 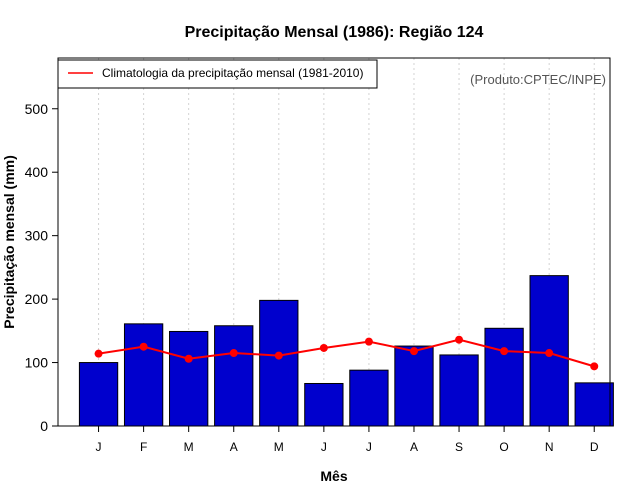 I want to click on y-axis-label: Precipitação mensal (mm), so click(x=9, y=242).